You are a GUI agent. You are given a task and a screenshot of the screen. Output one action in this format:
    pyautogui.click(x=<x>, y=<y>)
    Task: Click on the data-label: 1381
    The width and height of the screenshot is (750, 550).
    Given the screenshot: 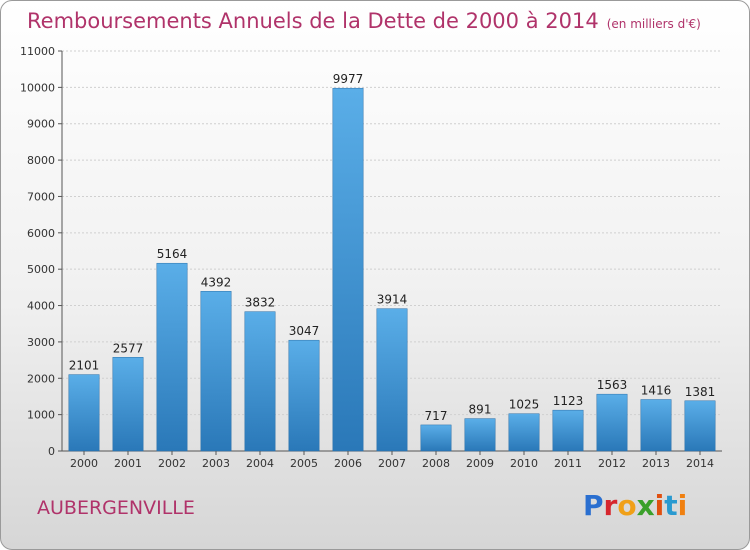 What is the action you would take?
    pyautogui.click(x=700, y=392)
    